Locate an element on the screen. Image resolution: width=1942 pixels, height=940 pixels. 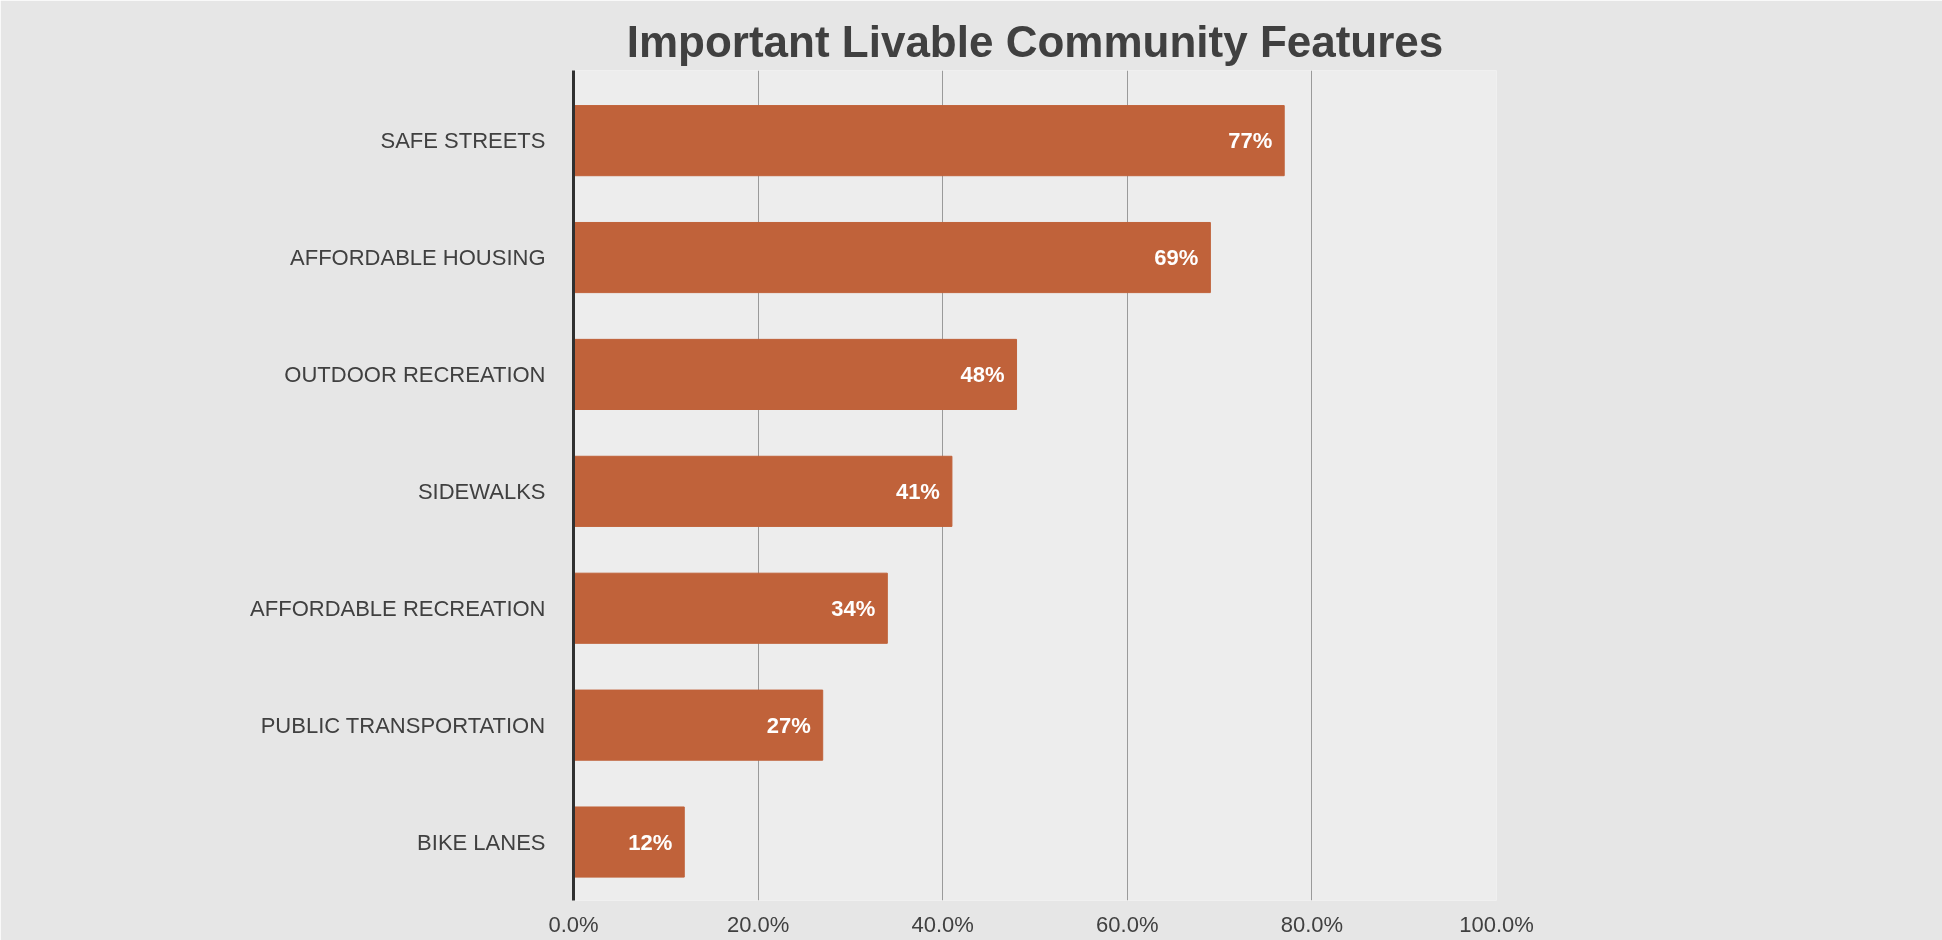
data-label: 41% is located at coordinates (917, 491).